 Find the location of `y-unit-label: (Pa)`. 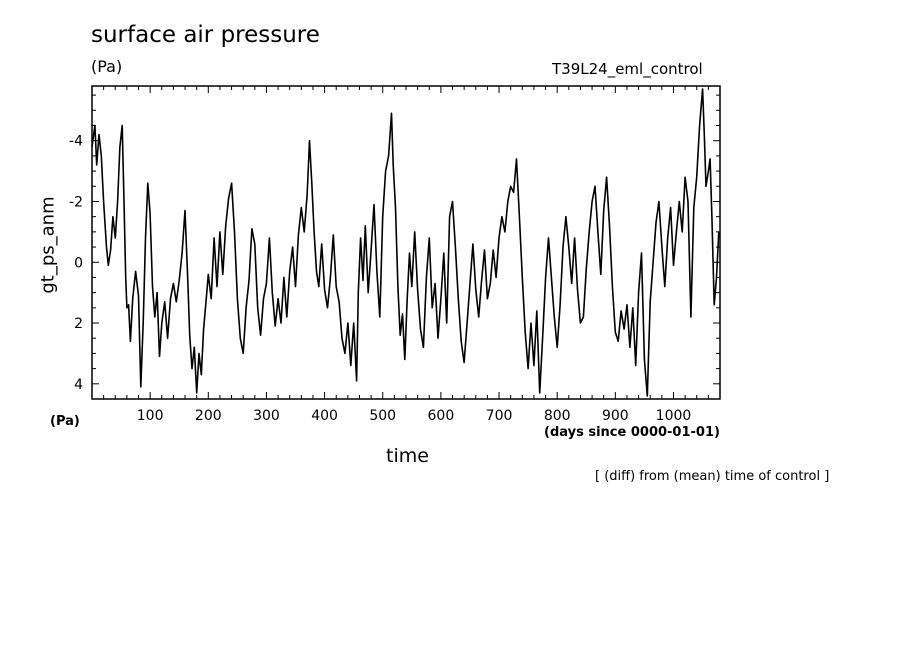

y-unit-label: (Pa) is located at coordinates (65, 421).